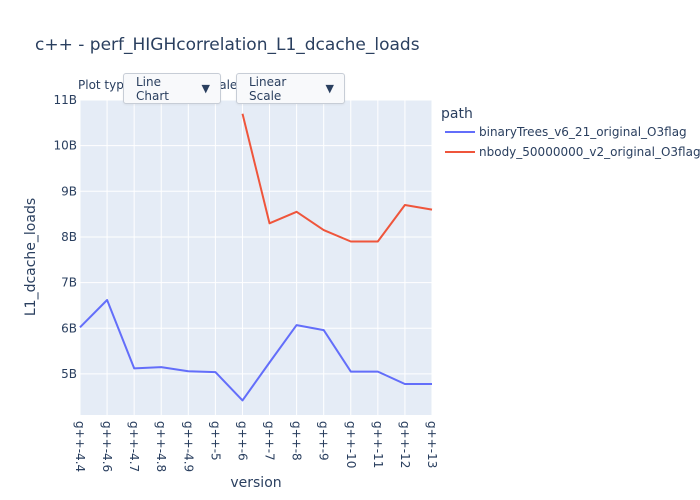  I want to click on x-tick-label: g++-11, so click(378, 444).